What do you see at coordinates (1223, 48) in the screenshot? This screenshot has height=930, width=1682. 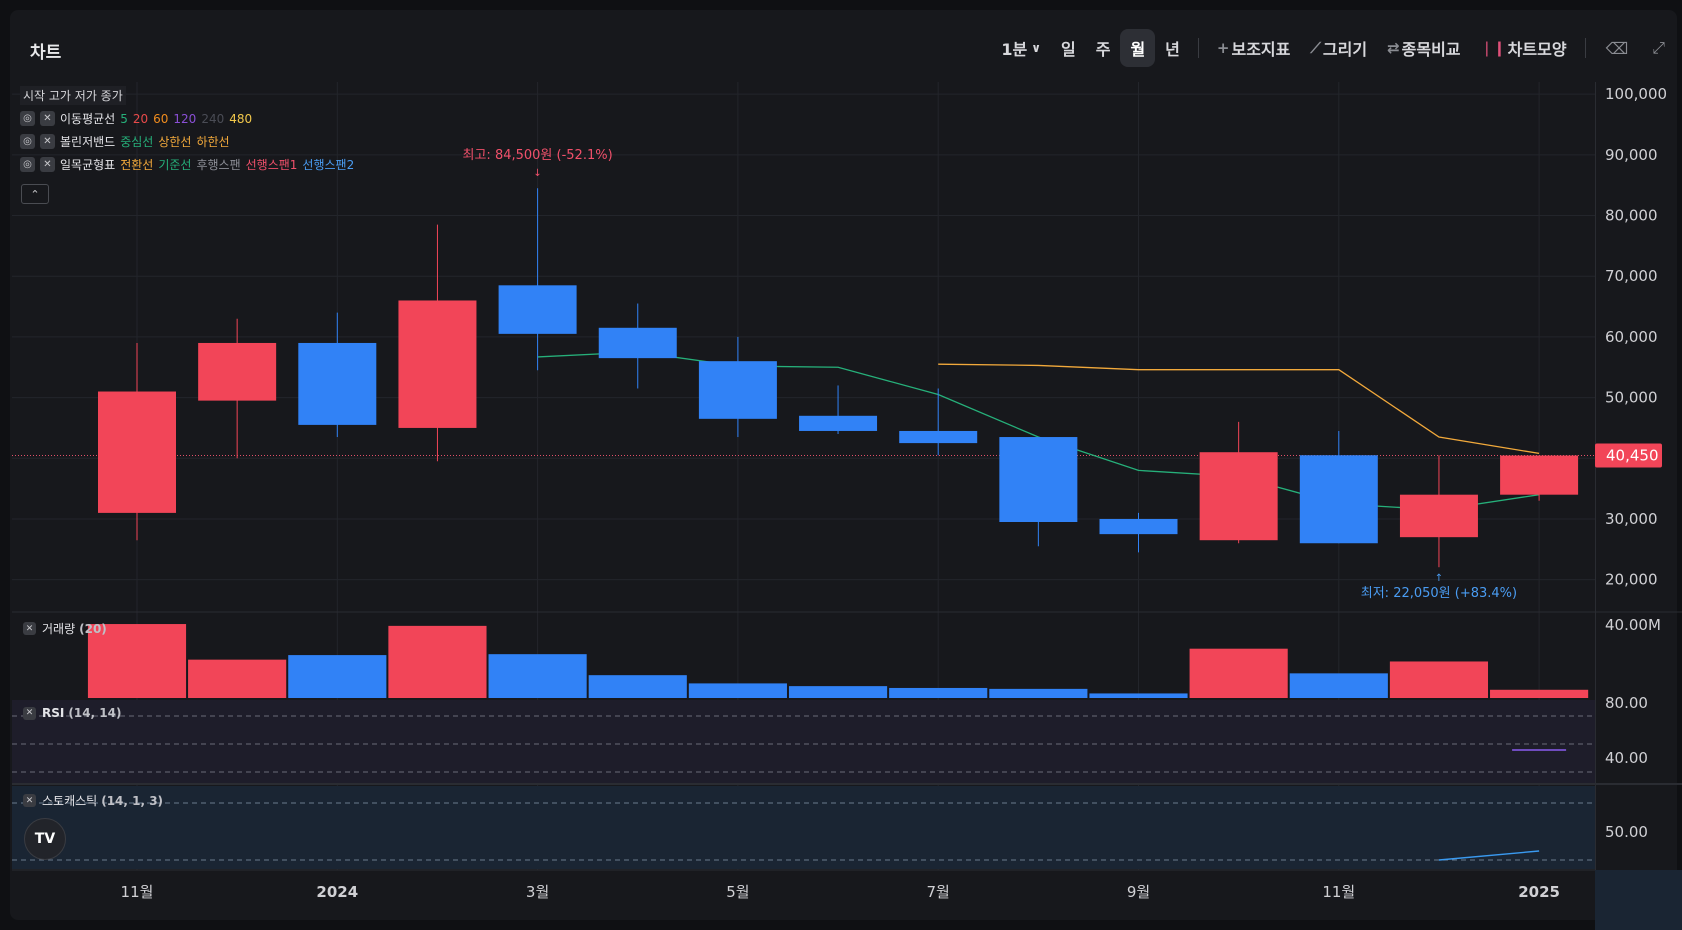 I see `plus-icon: +` at bounding box center [1223, 48].